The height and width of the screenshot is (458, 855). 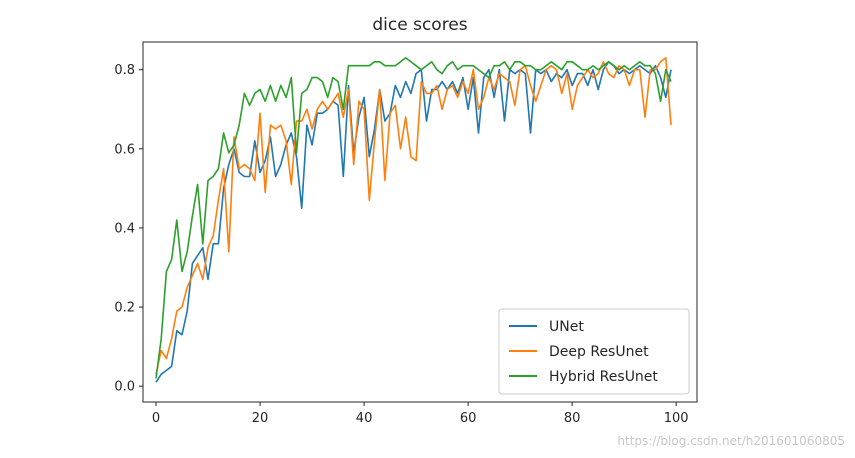 I want to click on legend: UNet Deep ResUnet Hybrid ResUnet, so click(x=594, y=351).